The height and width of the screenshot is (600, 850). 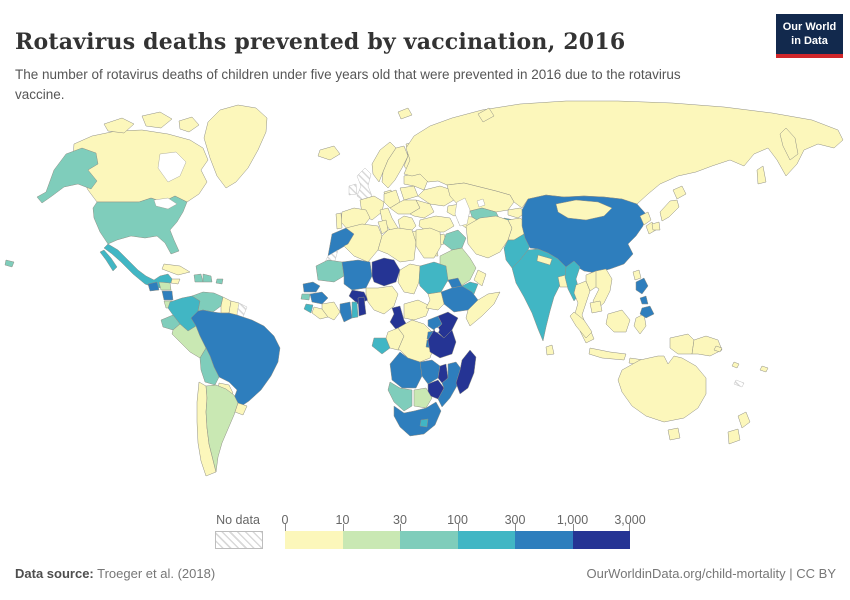 What do you see at coordinates (320, 313) in the screenshot?
I see `country-liberia` at bounding box center [320, 313].